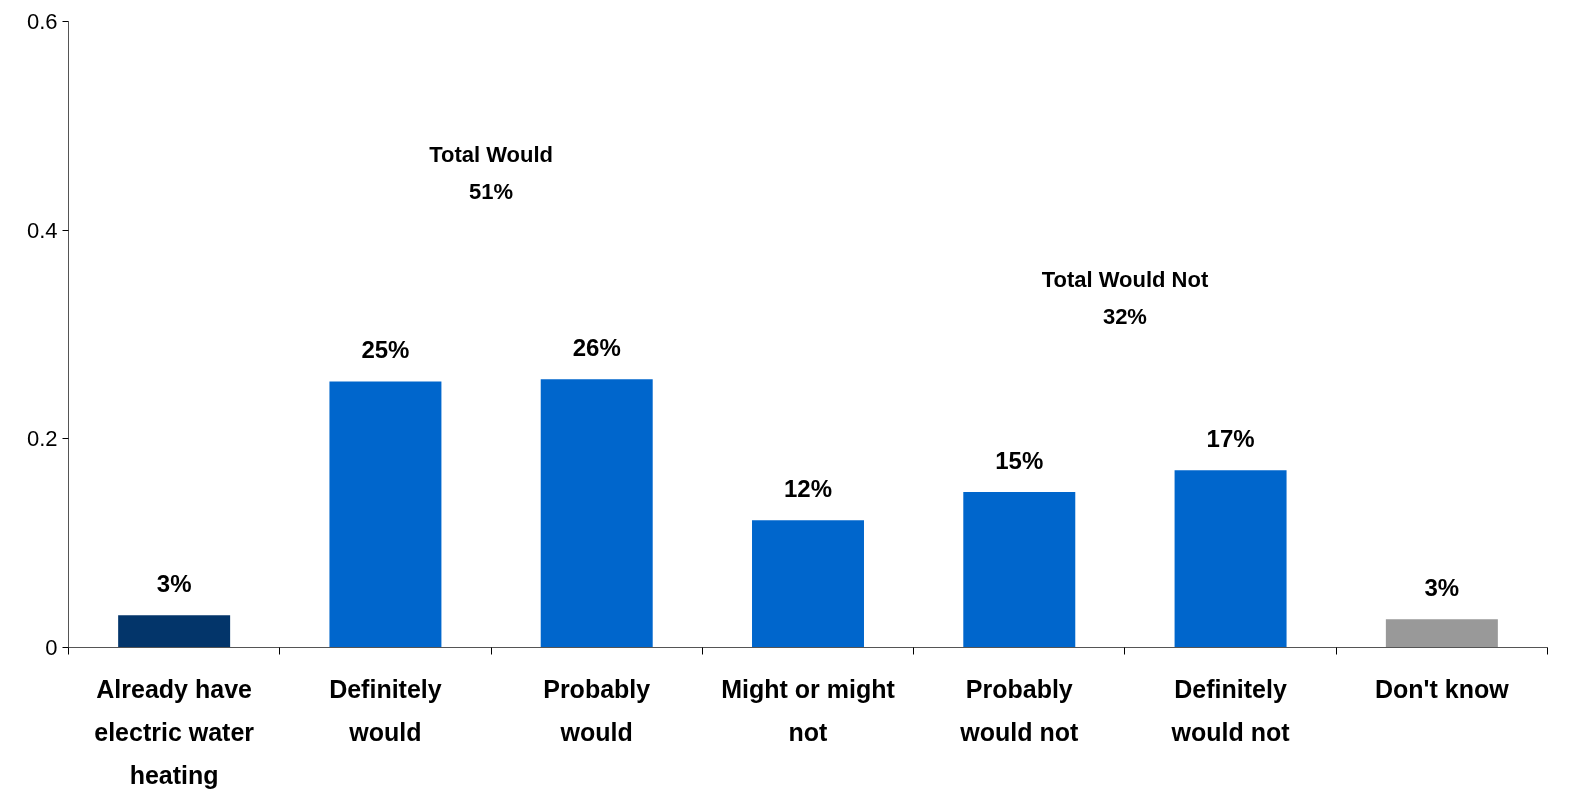 The width and height of the screenshot is (1577, 792). I want to click on data-label: 25%, so click(385, 350).